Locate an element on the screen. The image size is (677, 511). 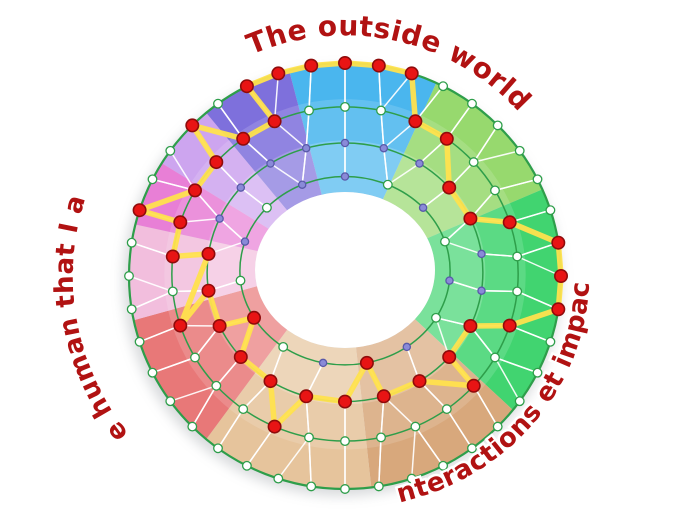
donut-hole is located at coordinates (345, 270).